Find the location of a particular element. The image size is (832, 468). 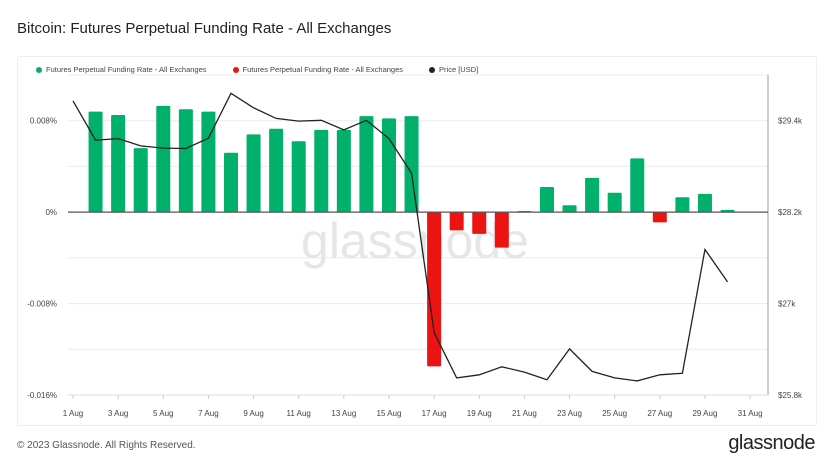

y-right-tick-label: $27k is located at coordinates (787, 304).